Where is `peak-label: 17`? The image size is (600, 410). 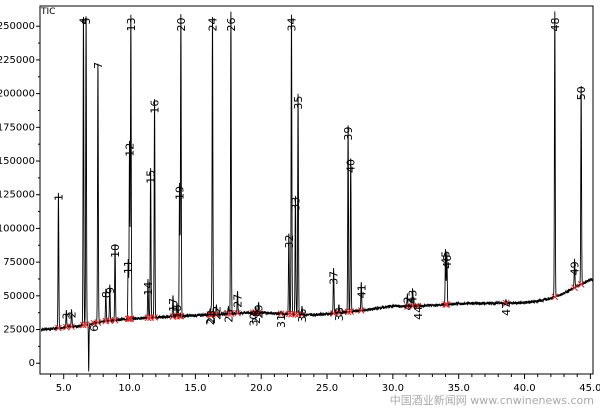 peak-label: 17 is located at coordinates (173, 305).